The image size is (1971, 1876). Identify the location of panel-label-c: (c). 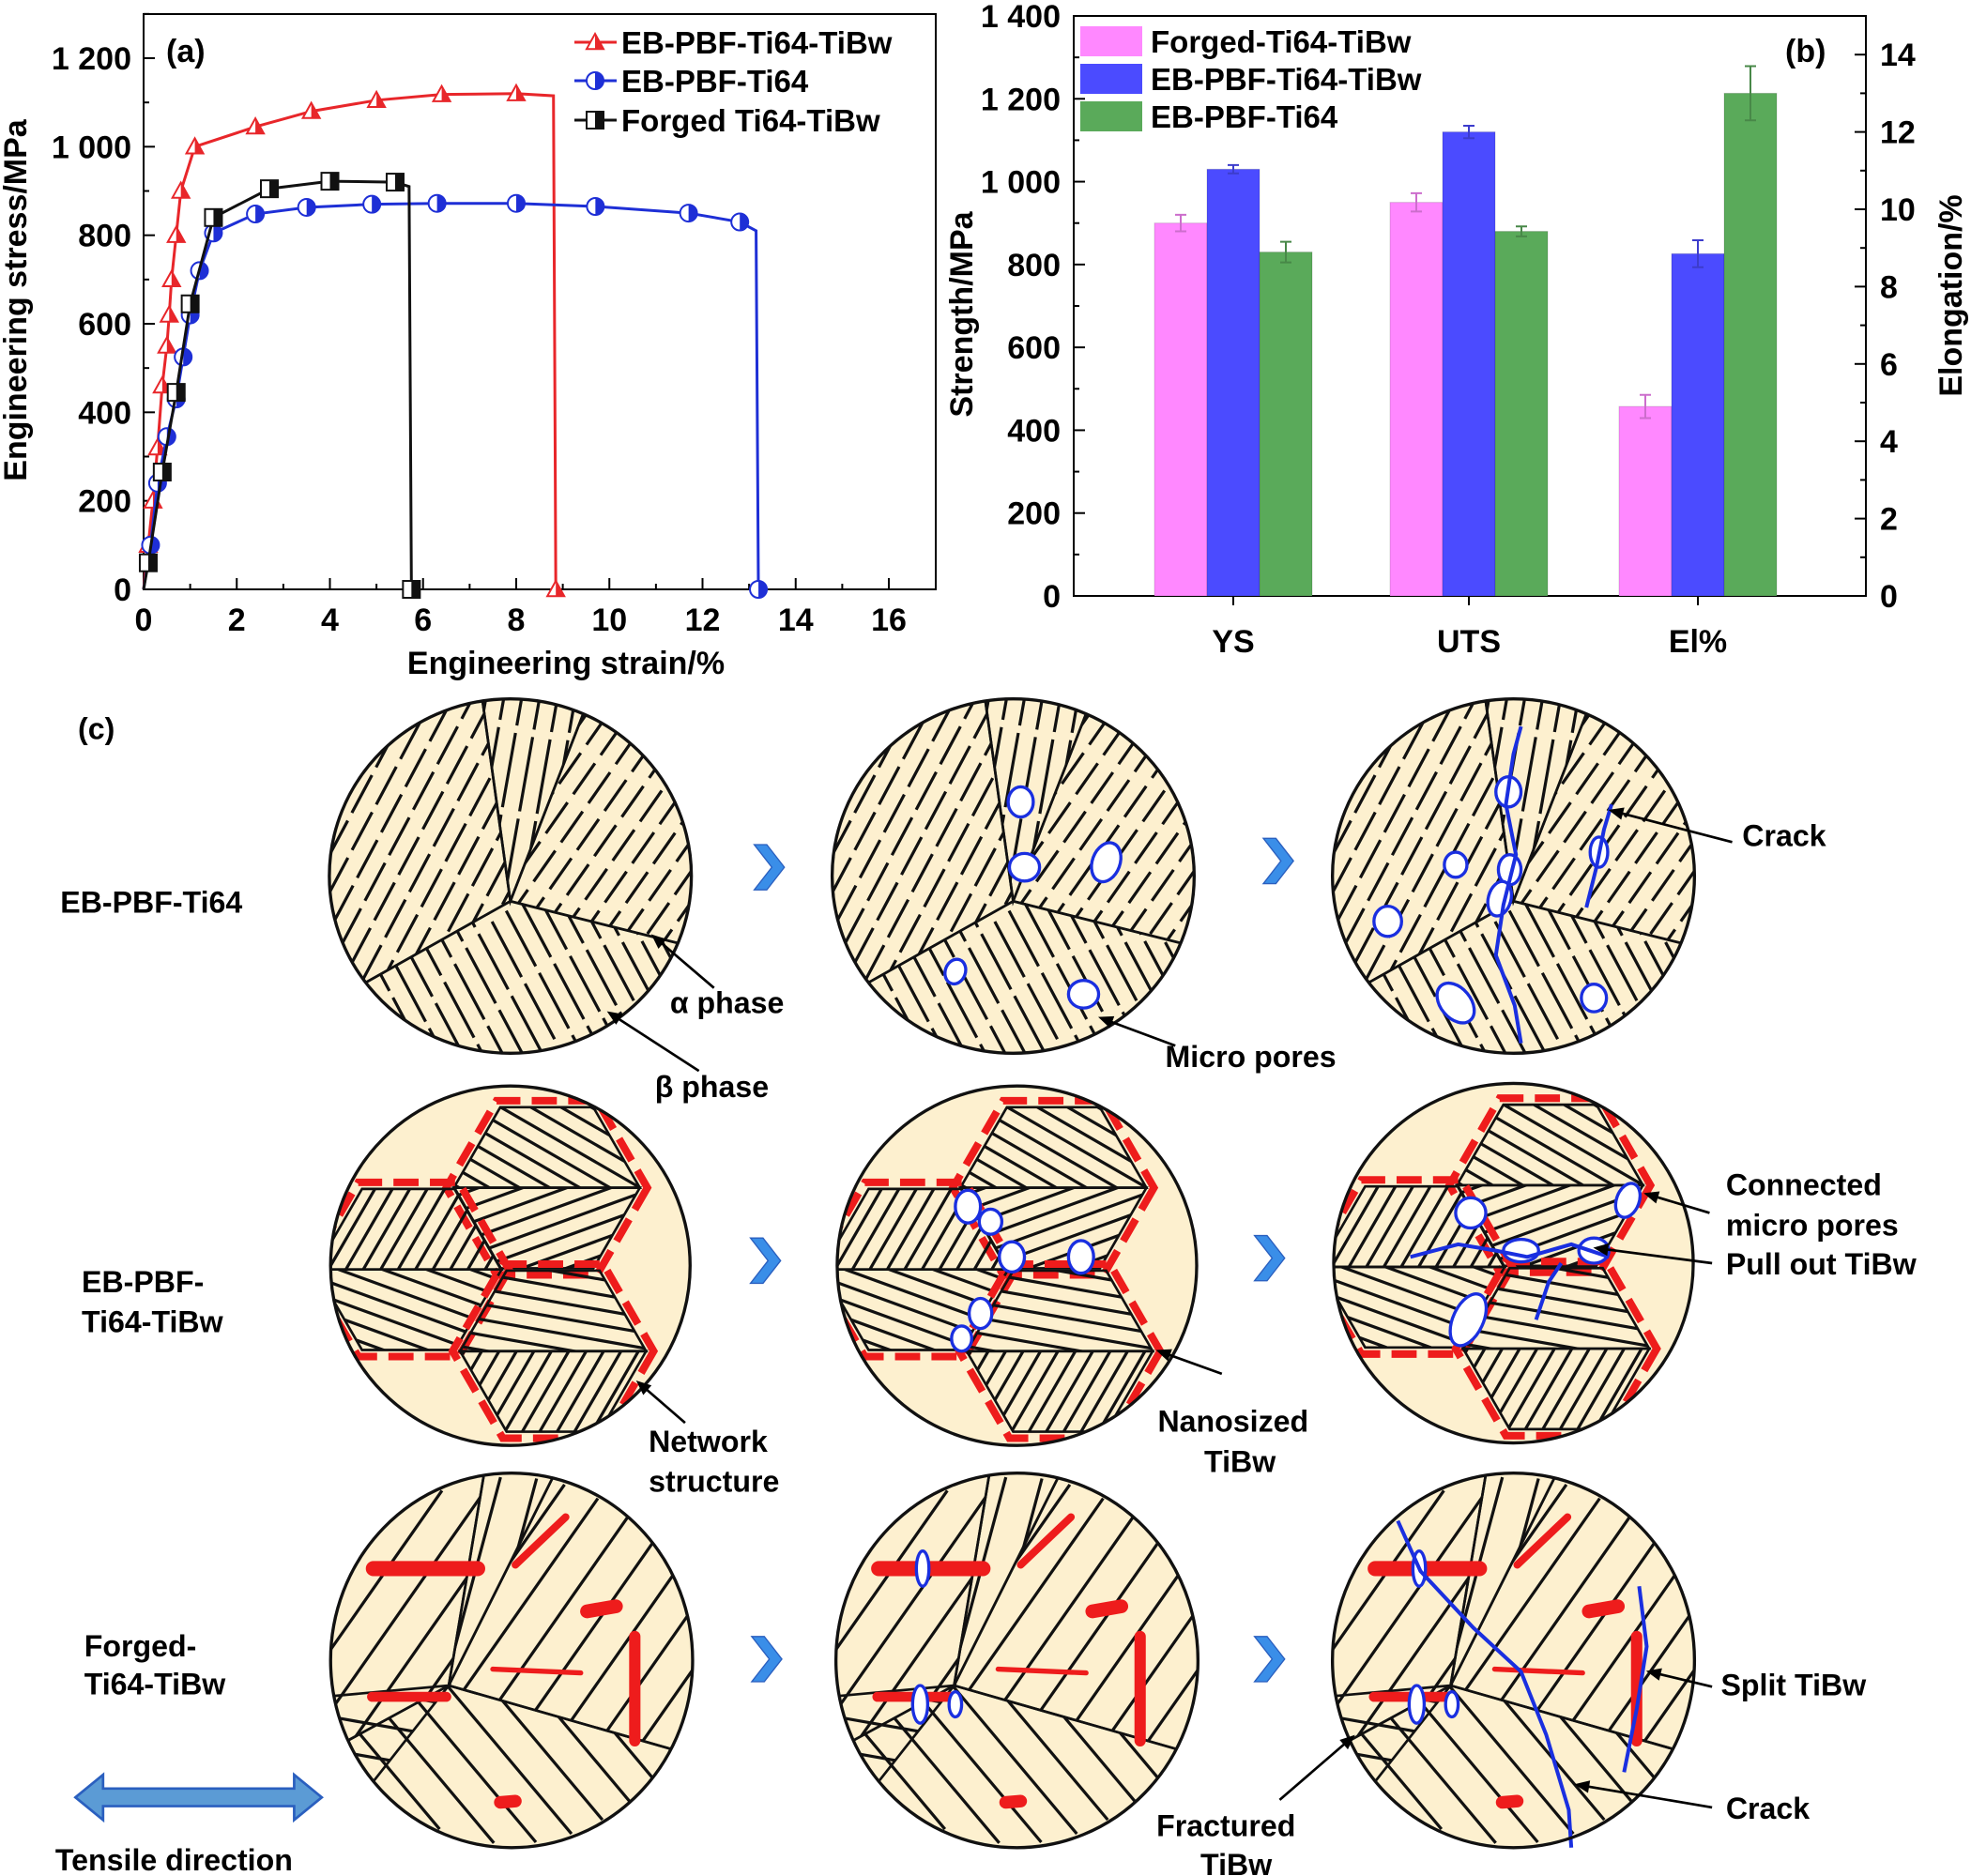
(96, 729).